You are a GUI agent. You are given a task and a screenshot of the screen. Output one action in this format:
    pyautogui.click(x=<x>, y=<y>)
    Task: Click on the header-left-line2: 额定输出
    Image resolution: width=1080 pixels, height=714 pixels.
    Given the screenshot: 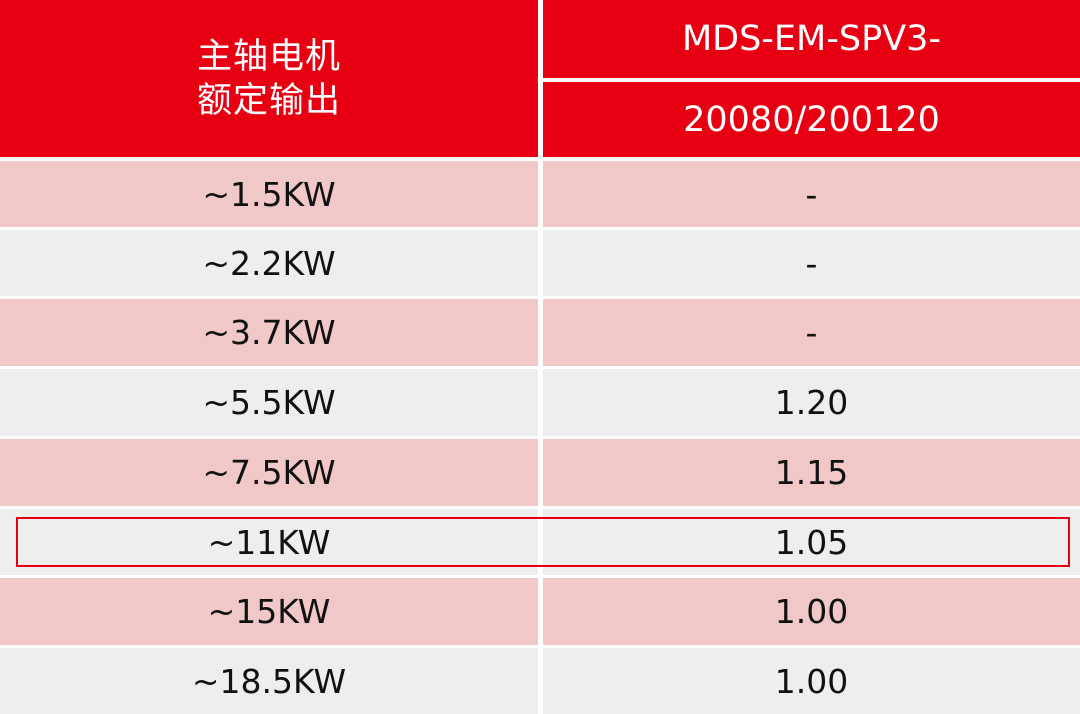 What is the action you would take?
    pyautogui.click(x=268, y=100)
    